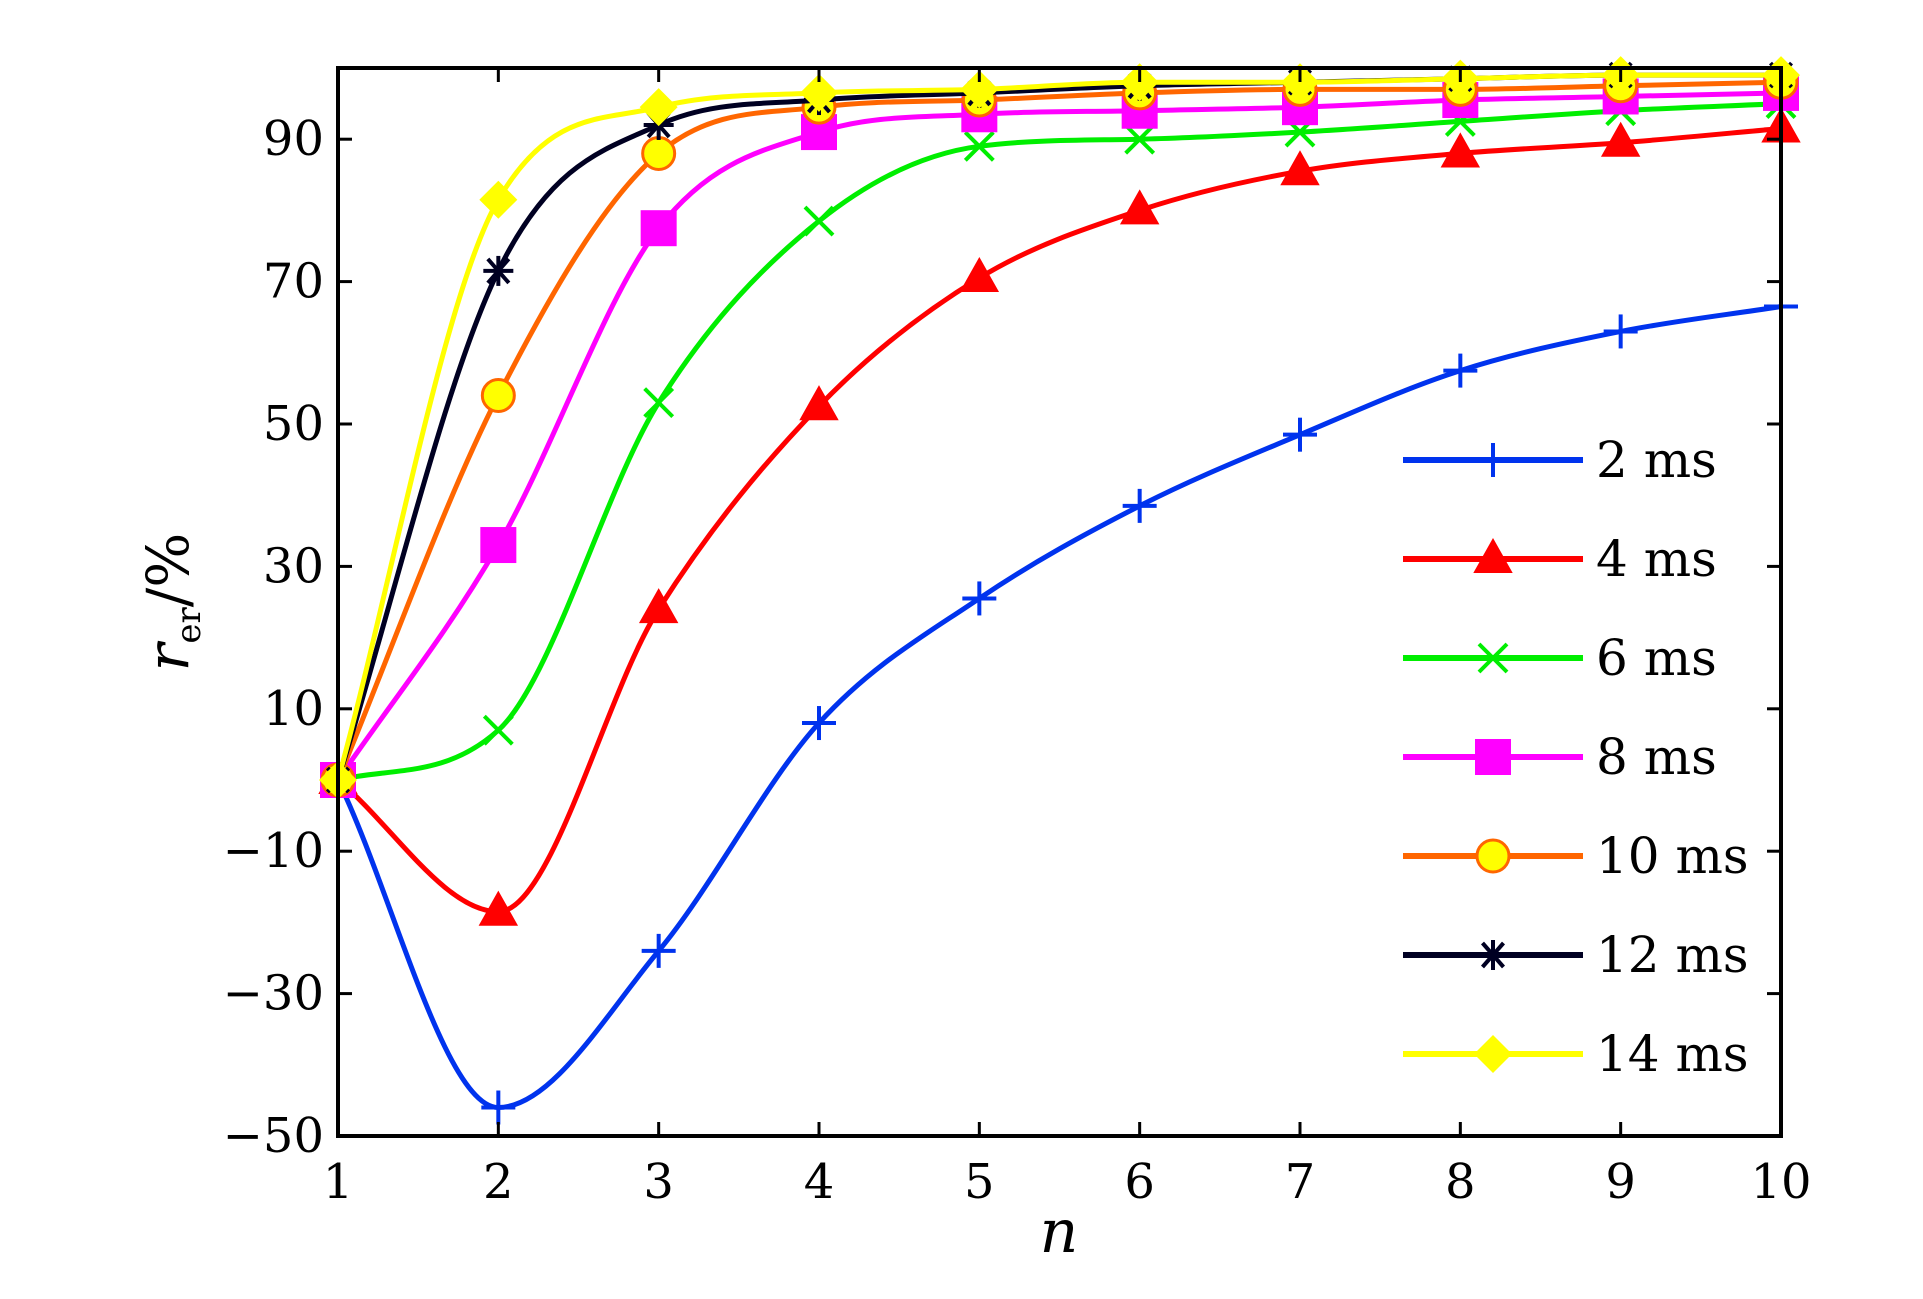  I want to click on y-axis-label-subscript: er, so click(189, 625).